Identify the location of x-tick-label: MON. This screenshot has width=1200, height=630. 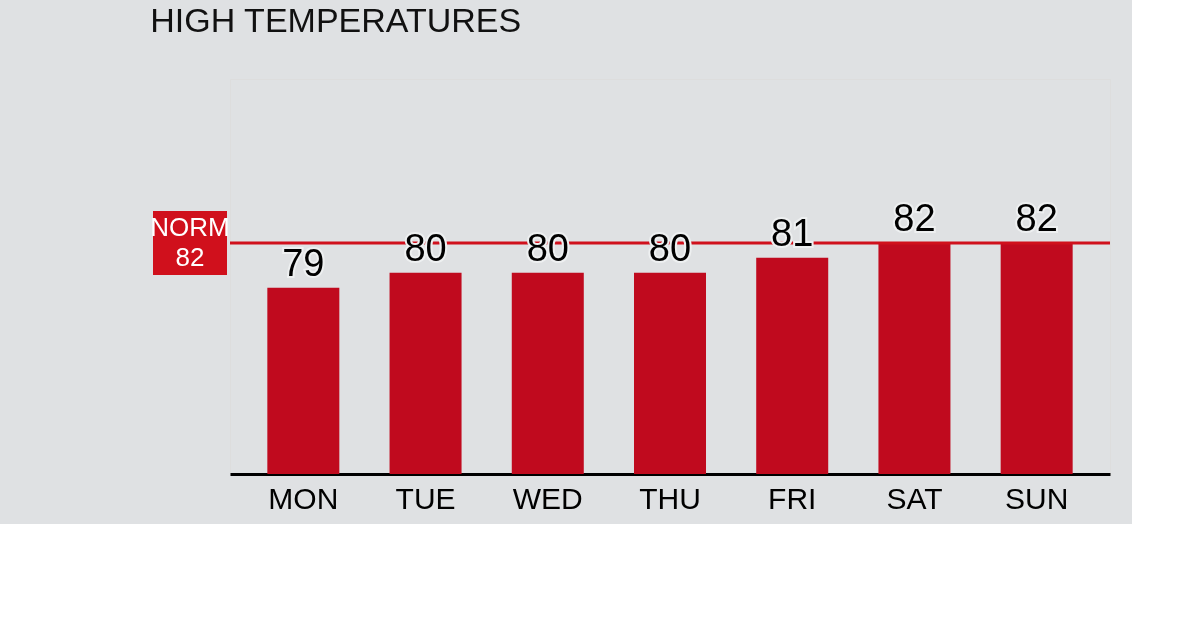
(303, 498).